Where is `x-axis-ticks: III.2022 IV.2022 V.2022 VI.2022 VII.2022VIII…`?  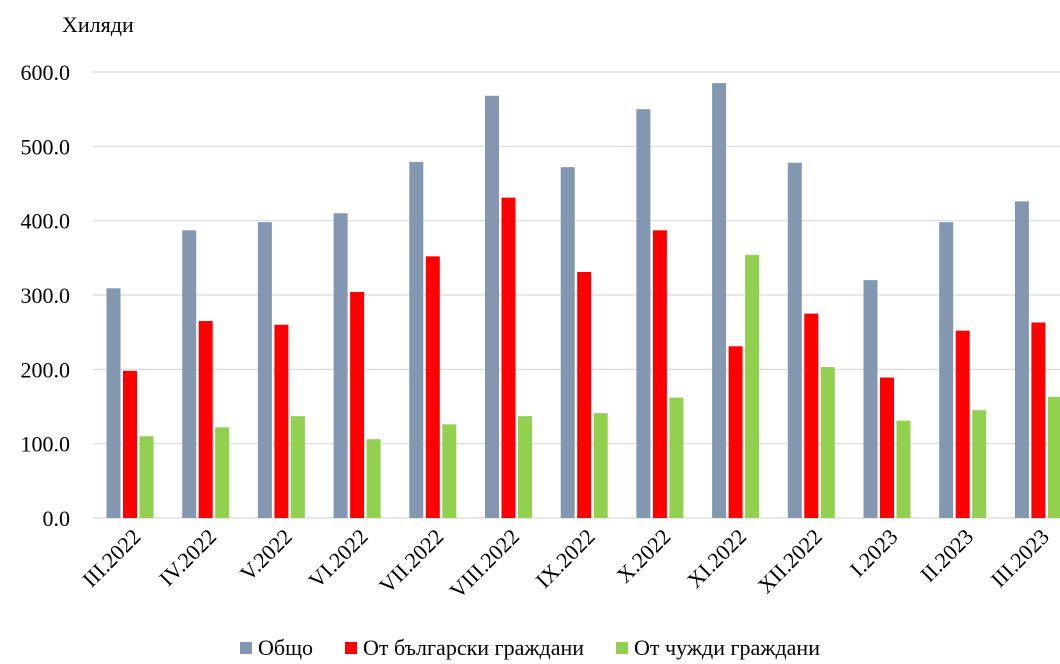 x-axis-ticks: III.2022 IV.2022 V.2022 VI.2022 VII.2022VIII… is located at coordinates (565, 563).